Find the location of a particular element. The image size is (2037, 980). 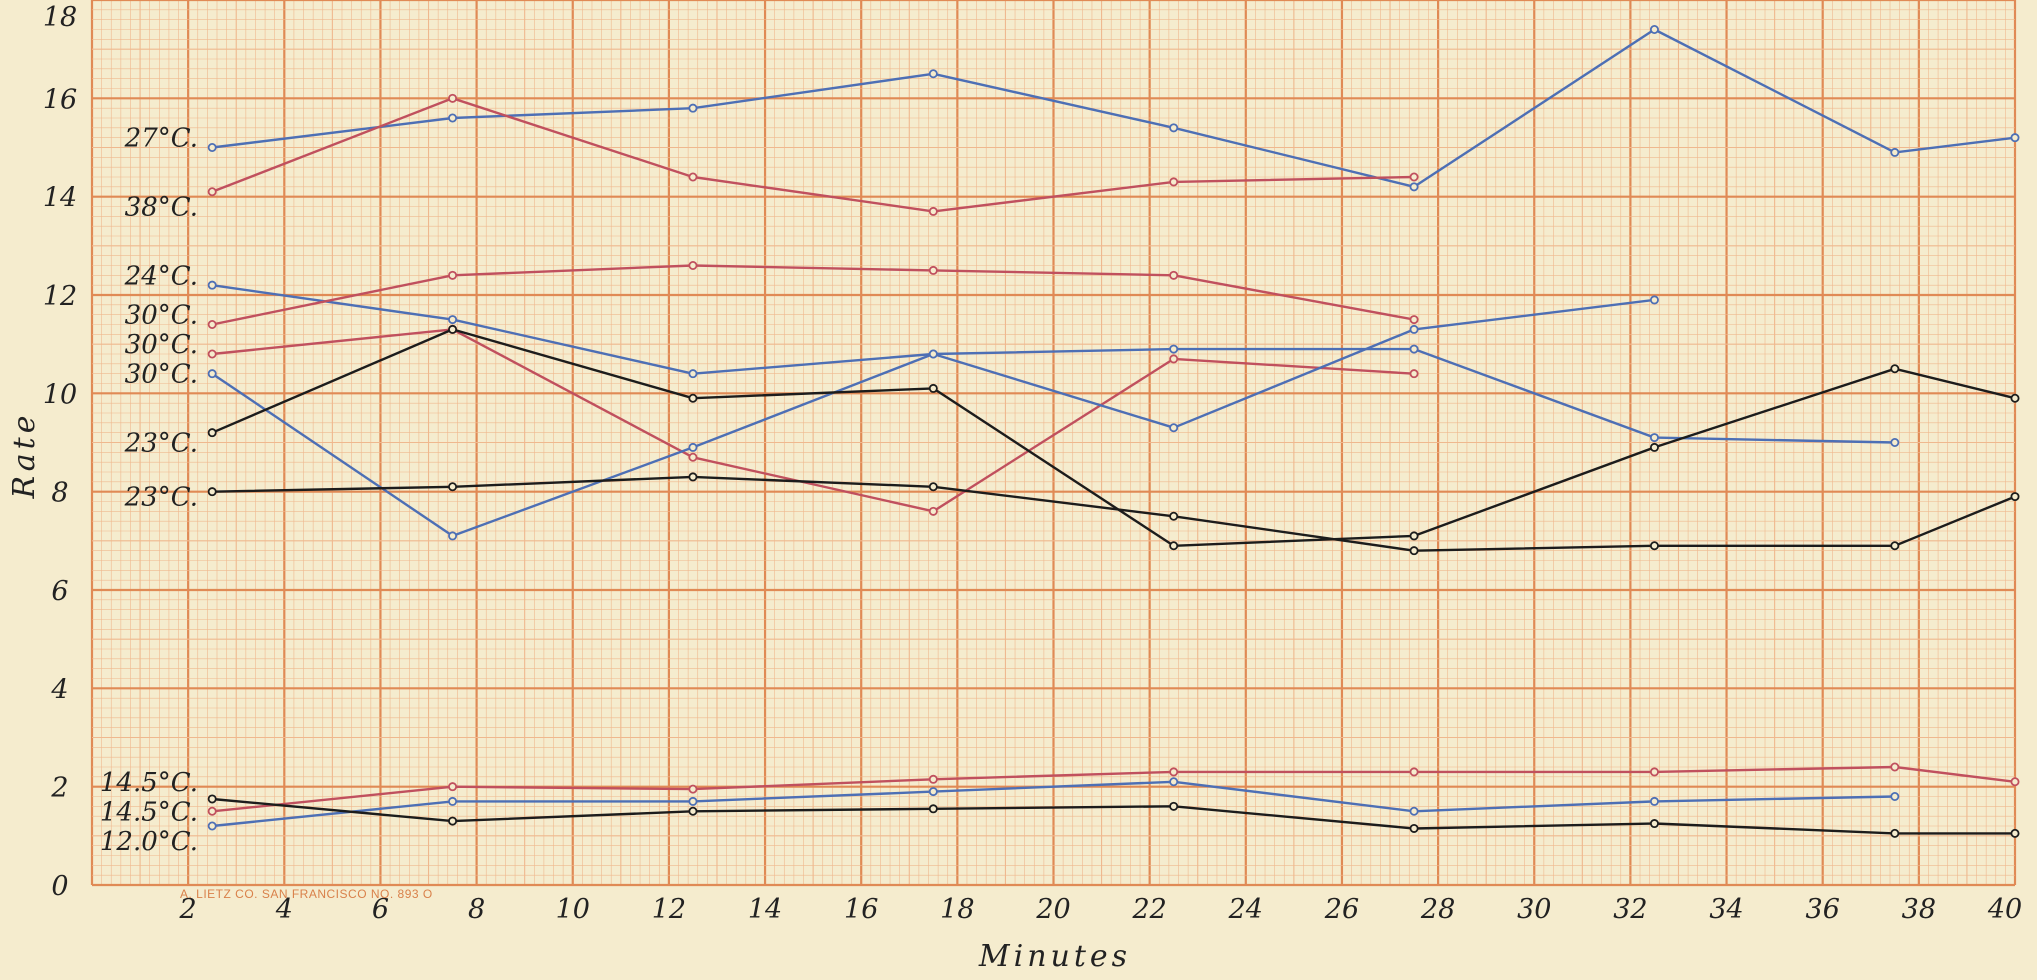

x-axis-title: Minutes is located at coordinates (1054, 956).